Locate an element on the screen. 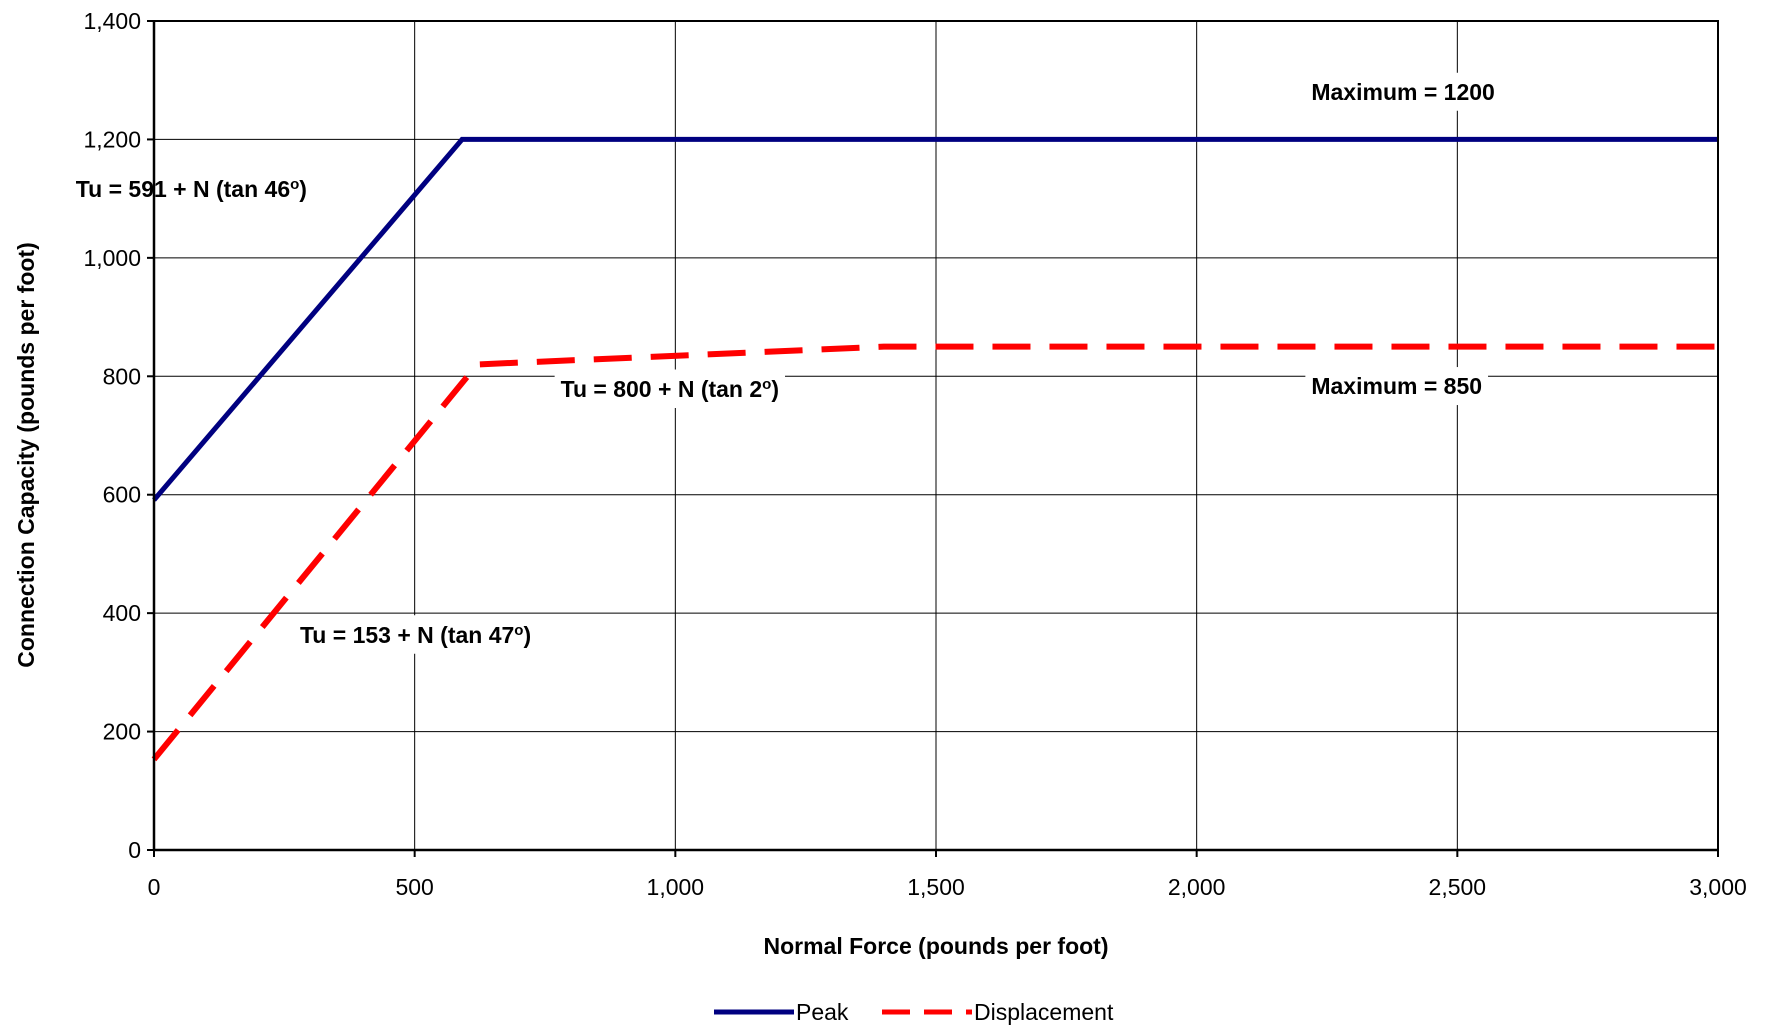 The height and width of the screenshot is (1028, 1770). legend-displacement-label: Displacement is located at coordinates (1044, 1012).